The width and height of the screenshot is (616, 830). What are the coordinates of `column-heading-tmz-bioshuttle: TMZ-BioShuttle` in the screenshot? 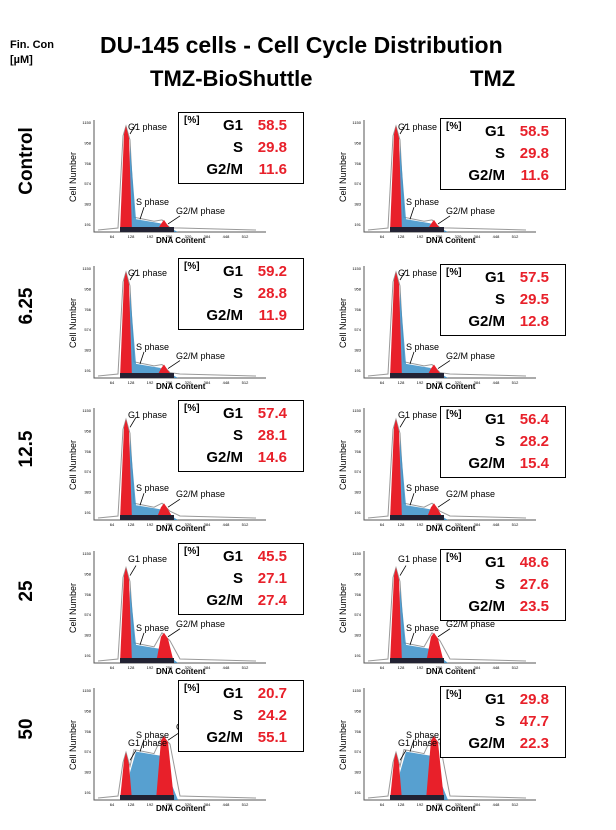 It's located at (231, 78).